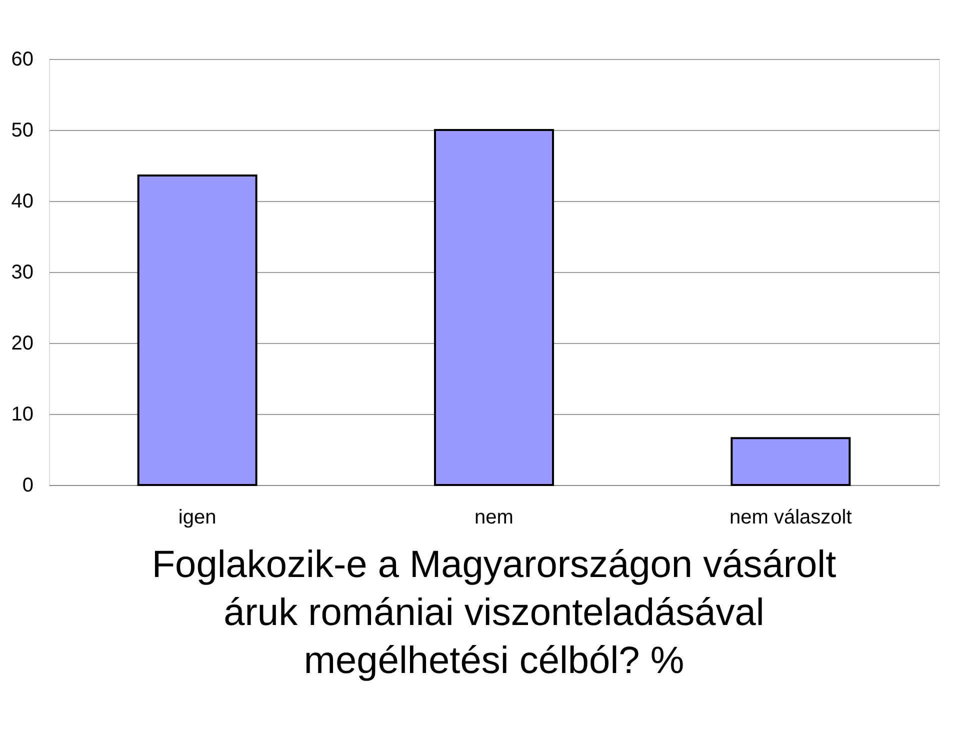 This screenshot has height=742, width=960. What do you see at coordinates (22, 131) in the screenshot?
I see `y-tick-label: 50` at bounding box center [22, 131].